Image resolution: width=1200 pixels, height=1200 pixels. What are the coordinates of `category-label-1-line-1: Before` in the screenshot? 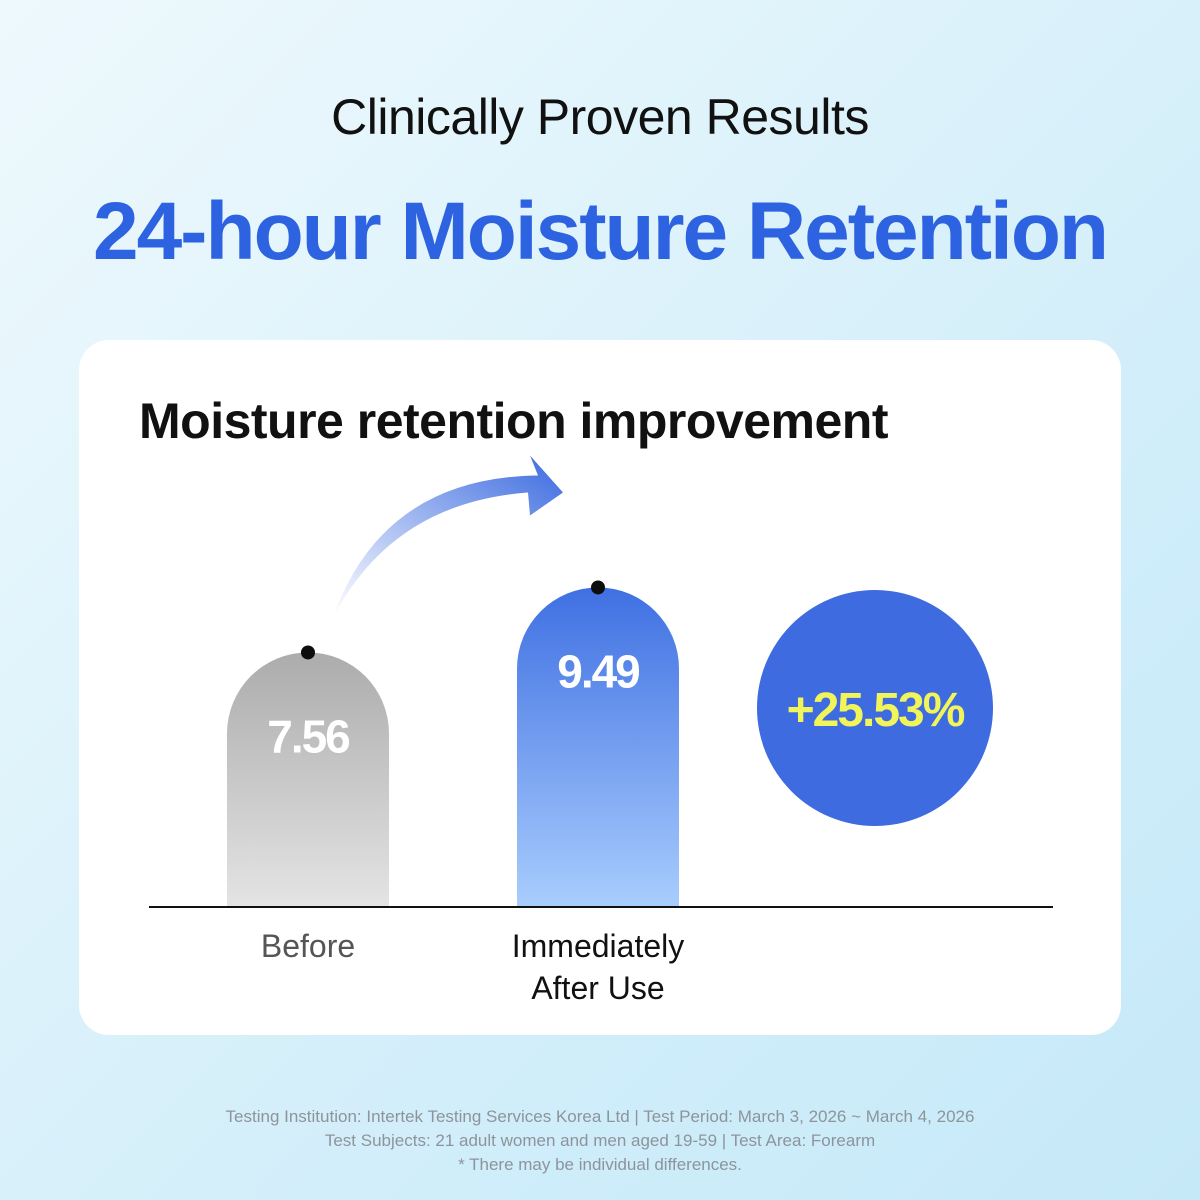 It's located at (308, 946).